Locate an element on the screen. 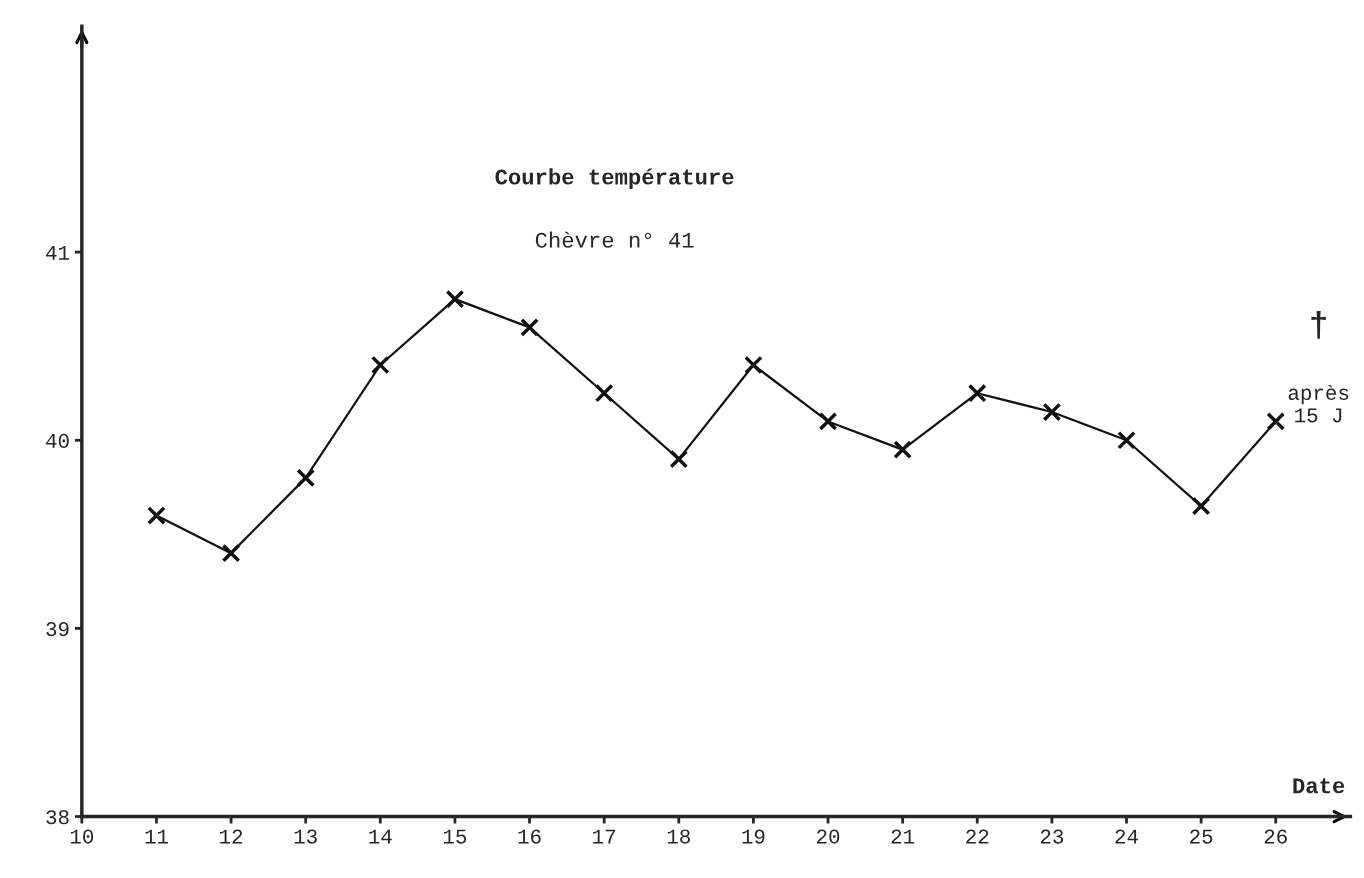  text: Courbe température is located at coordinates (614, 178).